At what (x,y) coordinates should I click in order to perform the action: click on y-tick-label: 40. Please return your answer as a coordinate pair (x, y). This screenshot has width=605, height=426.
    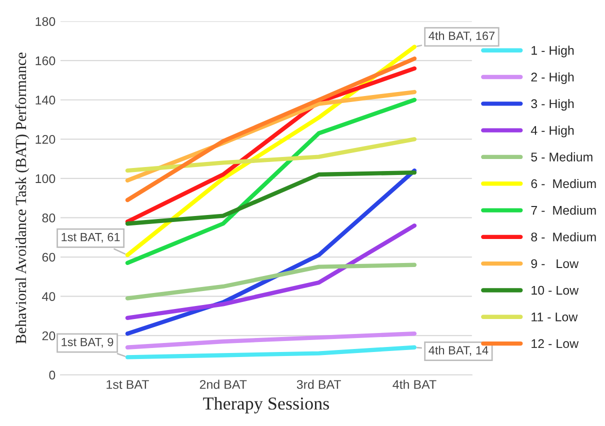
    Looking at the image, I should click on (49, 296).